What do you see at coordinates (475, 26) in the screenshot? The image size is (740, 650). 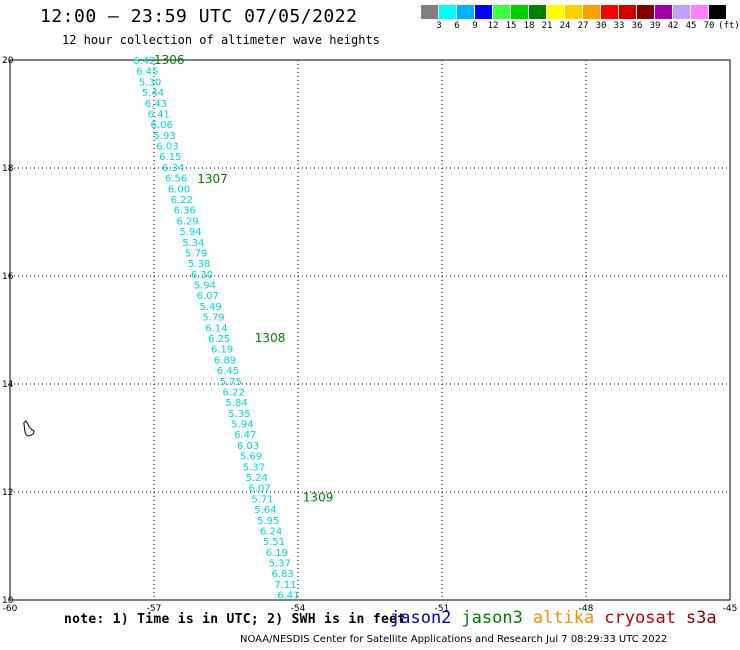 I see `legend-label: 9` at bounding box center [475, 26].